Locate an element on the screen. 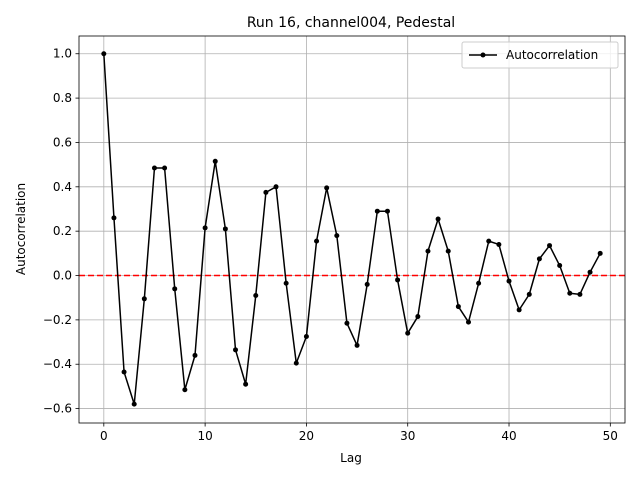 This screenshot has width=640, height=480. y-tick-label: −0.2 is located at coordinates (57, 320).